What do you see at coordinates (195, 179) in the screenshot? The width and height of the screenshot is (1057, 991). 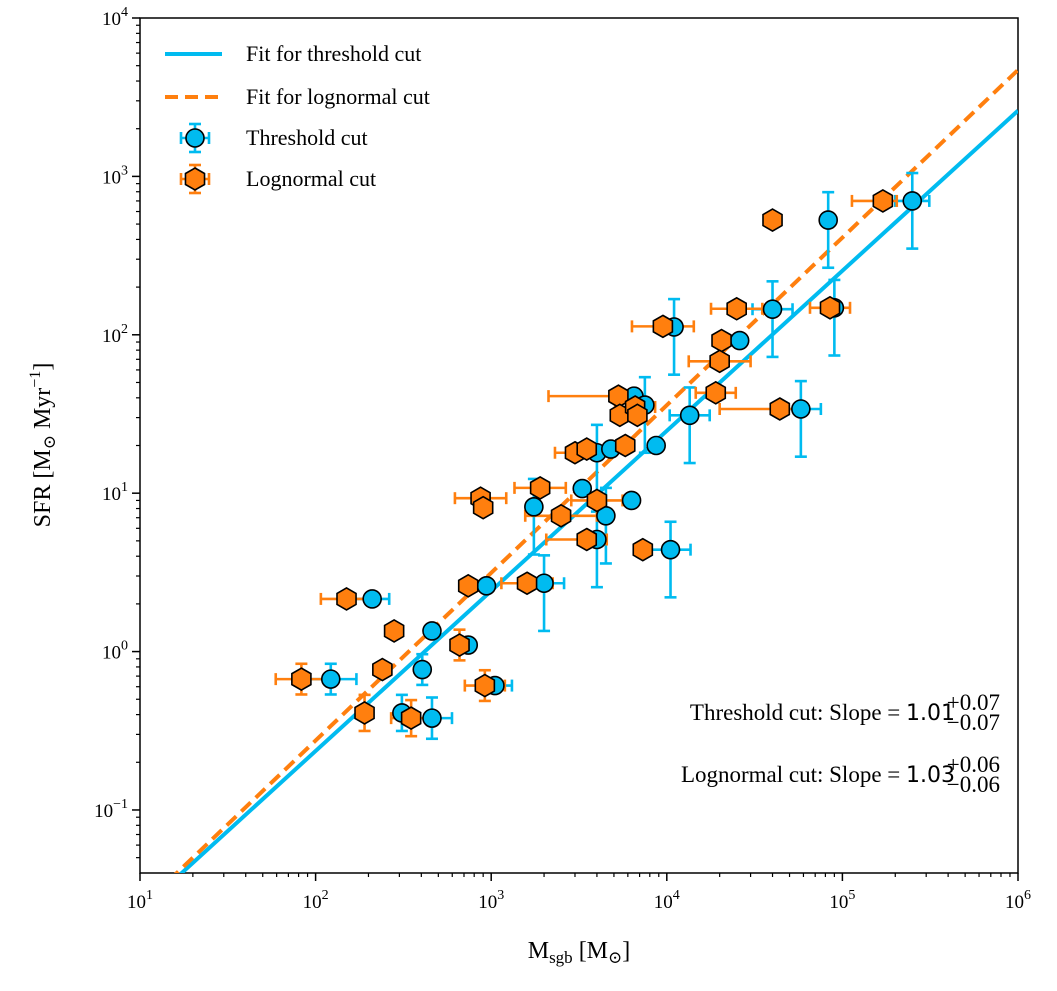 I see `legend-hexagon-marker` at bounding box center [195, 179].